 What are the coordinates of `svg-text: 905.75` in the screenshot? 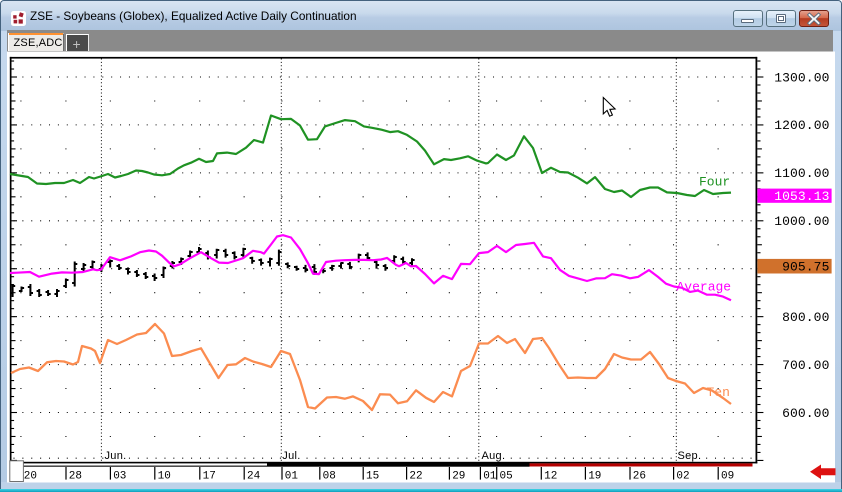 It's located at (805, 266).